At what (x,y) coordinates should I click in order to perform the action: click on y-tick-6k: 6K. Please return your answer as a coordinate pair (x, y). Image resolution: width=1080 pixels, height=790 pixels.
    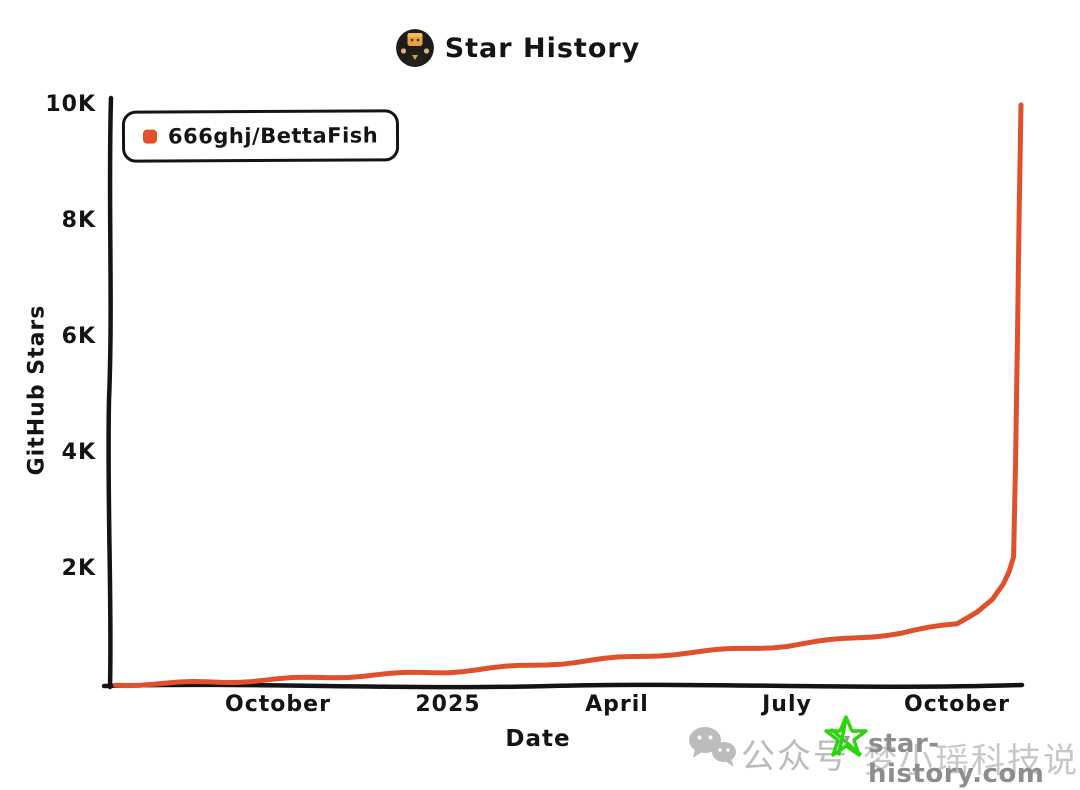
    Looking at the image, I should click on (78, 336).